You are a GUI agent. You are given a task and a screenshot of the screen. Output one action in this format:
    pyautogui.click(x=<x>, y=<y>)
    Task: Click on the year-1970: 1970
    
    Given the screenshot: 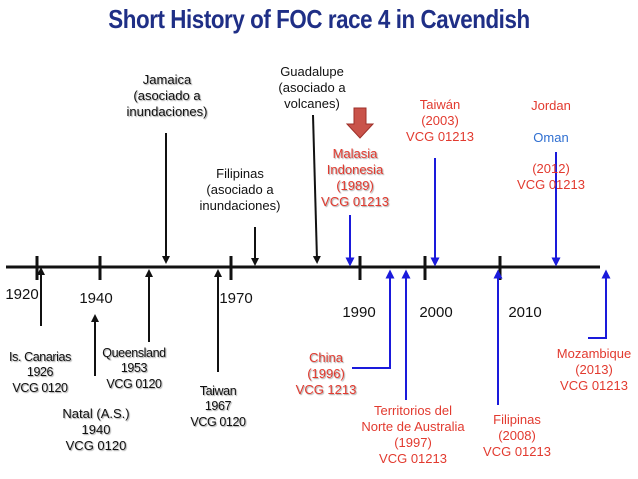 What is the action you would take?
    pyautogui.click(x=236, y=298)
    